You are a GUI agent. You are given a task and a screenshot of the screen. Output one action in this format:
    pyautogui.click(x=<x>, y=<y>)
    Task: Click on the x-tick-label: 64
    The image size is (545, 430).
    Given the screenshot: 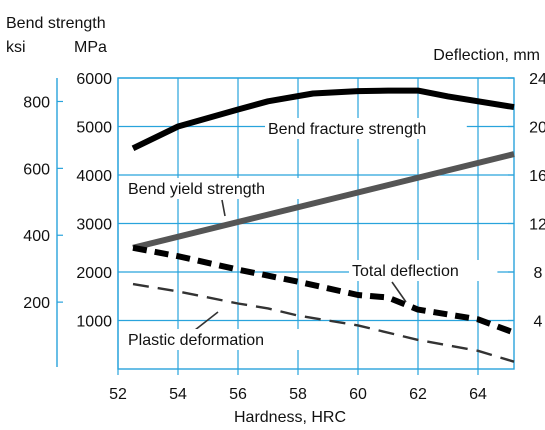 What is the action you would take?
    pyautogui.click(x=478, y=394)
    